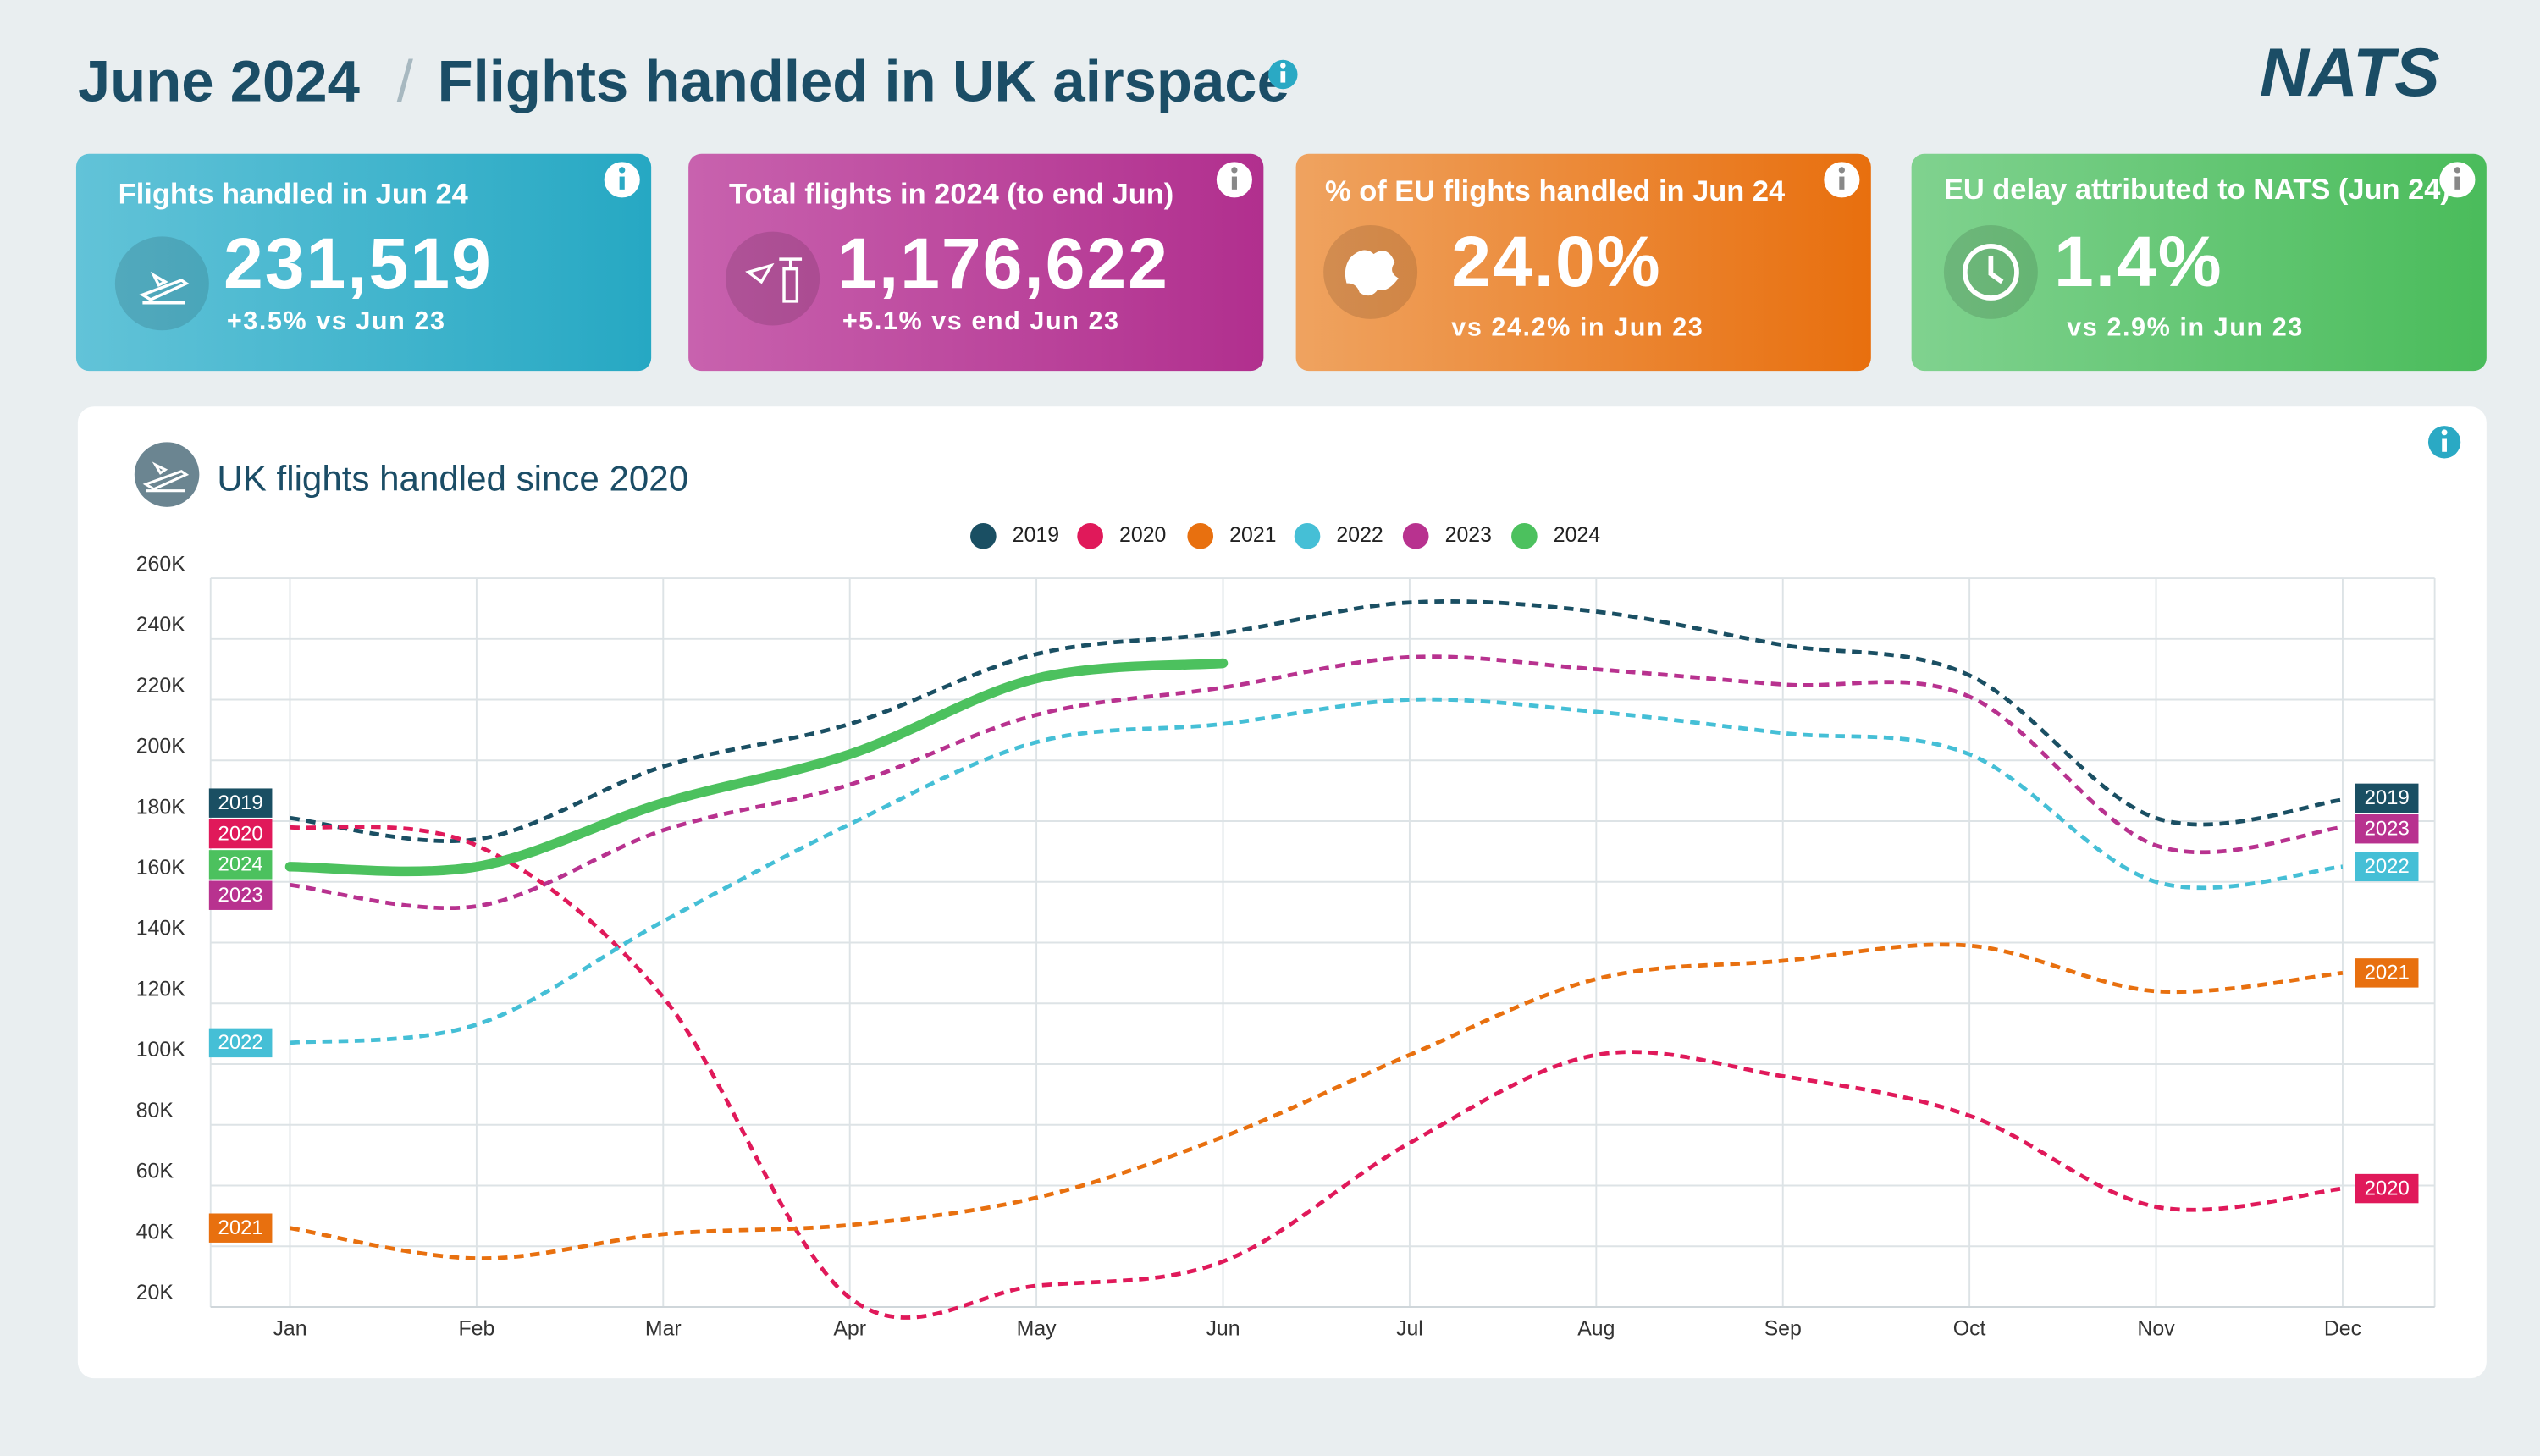  What do you see at coordinates (1783, 1328) in the screenshot?
I see `x-tick-label: Sep` at bounding box center [1783, 1328].